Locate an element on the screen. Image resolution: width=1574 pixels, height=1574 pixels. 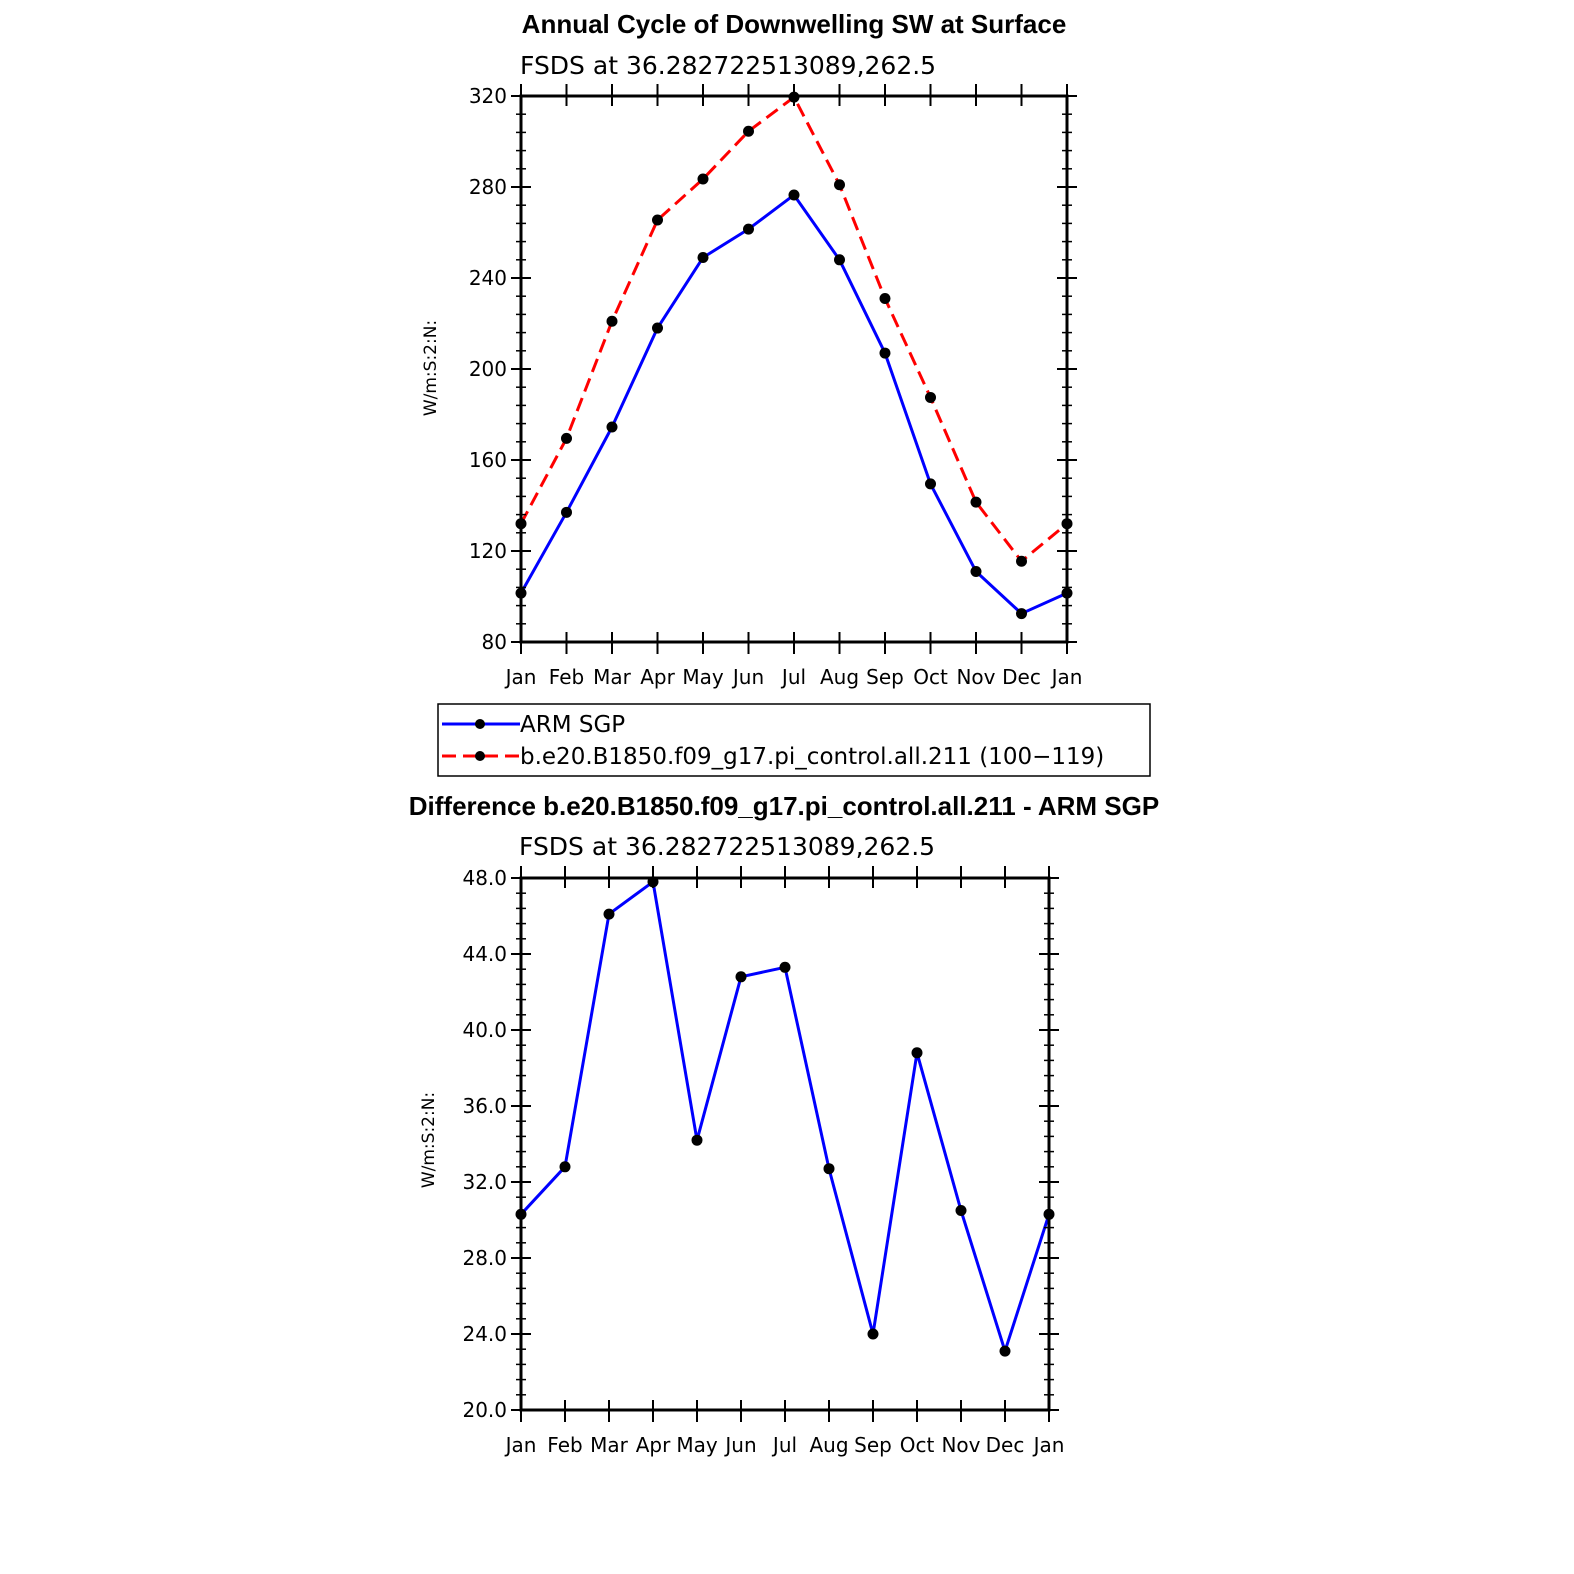
y-tick-label: 44.0 is located at coordinates (484, 954).